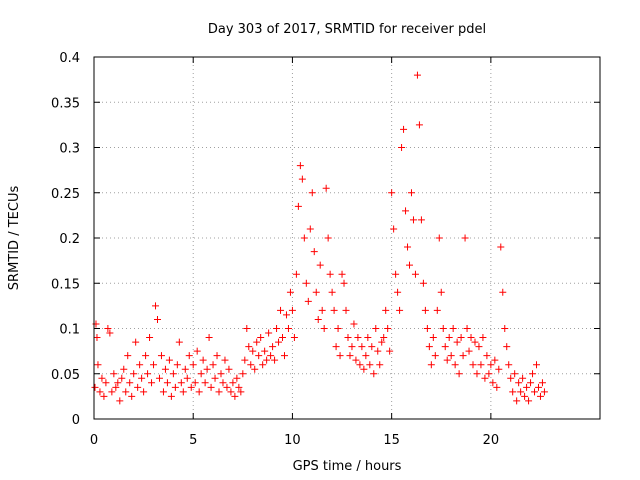 This screenshot has width=640, height=480. What do you see at coordinates (193, 440) in the screenshot?
I see `x-tick-label: 5` at bounding box center [193, 440].